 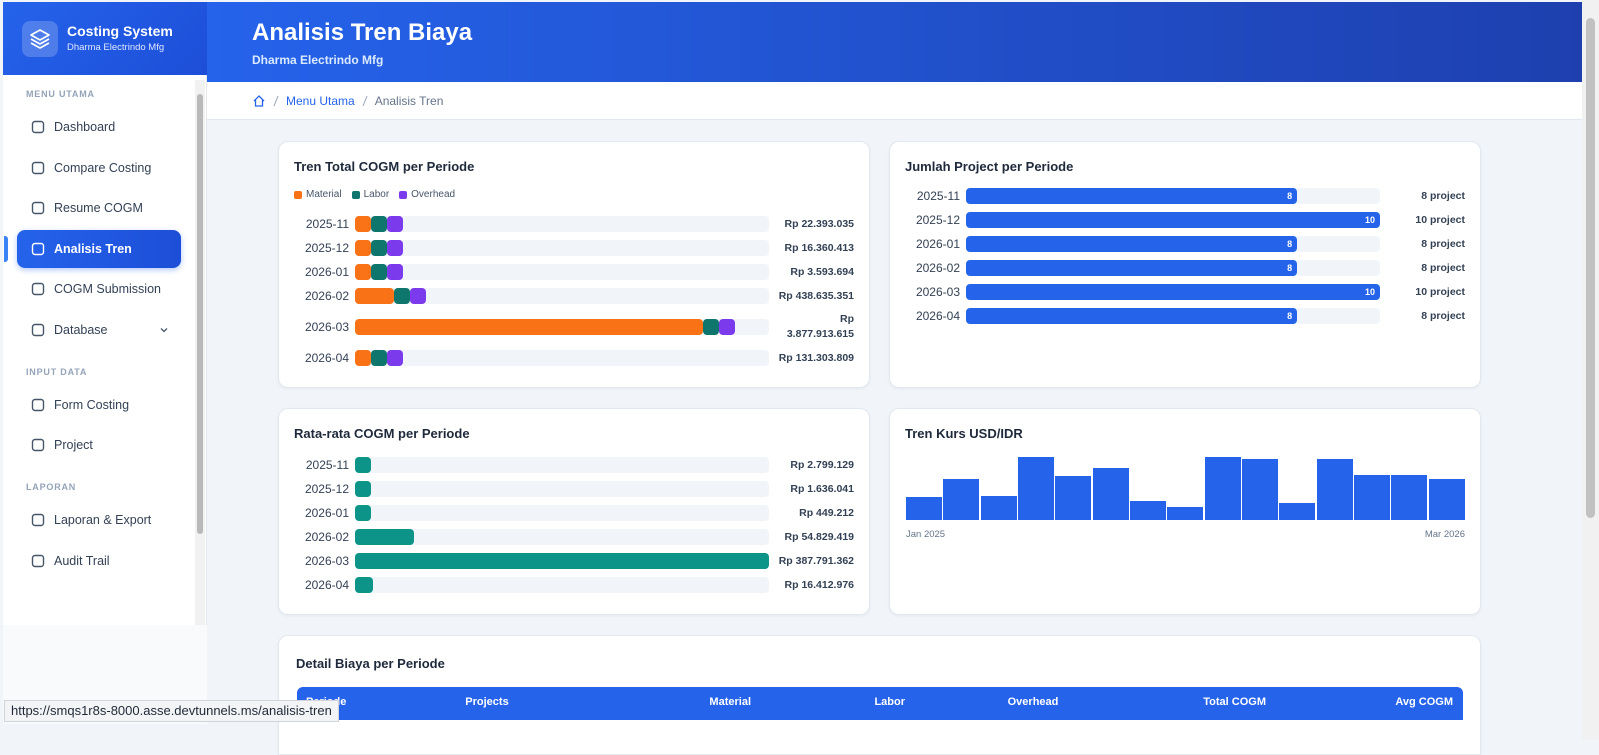 I want to click on nav-label: Compare Costing, so click(x=103, y=167).